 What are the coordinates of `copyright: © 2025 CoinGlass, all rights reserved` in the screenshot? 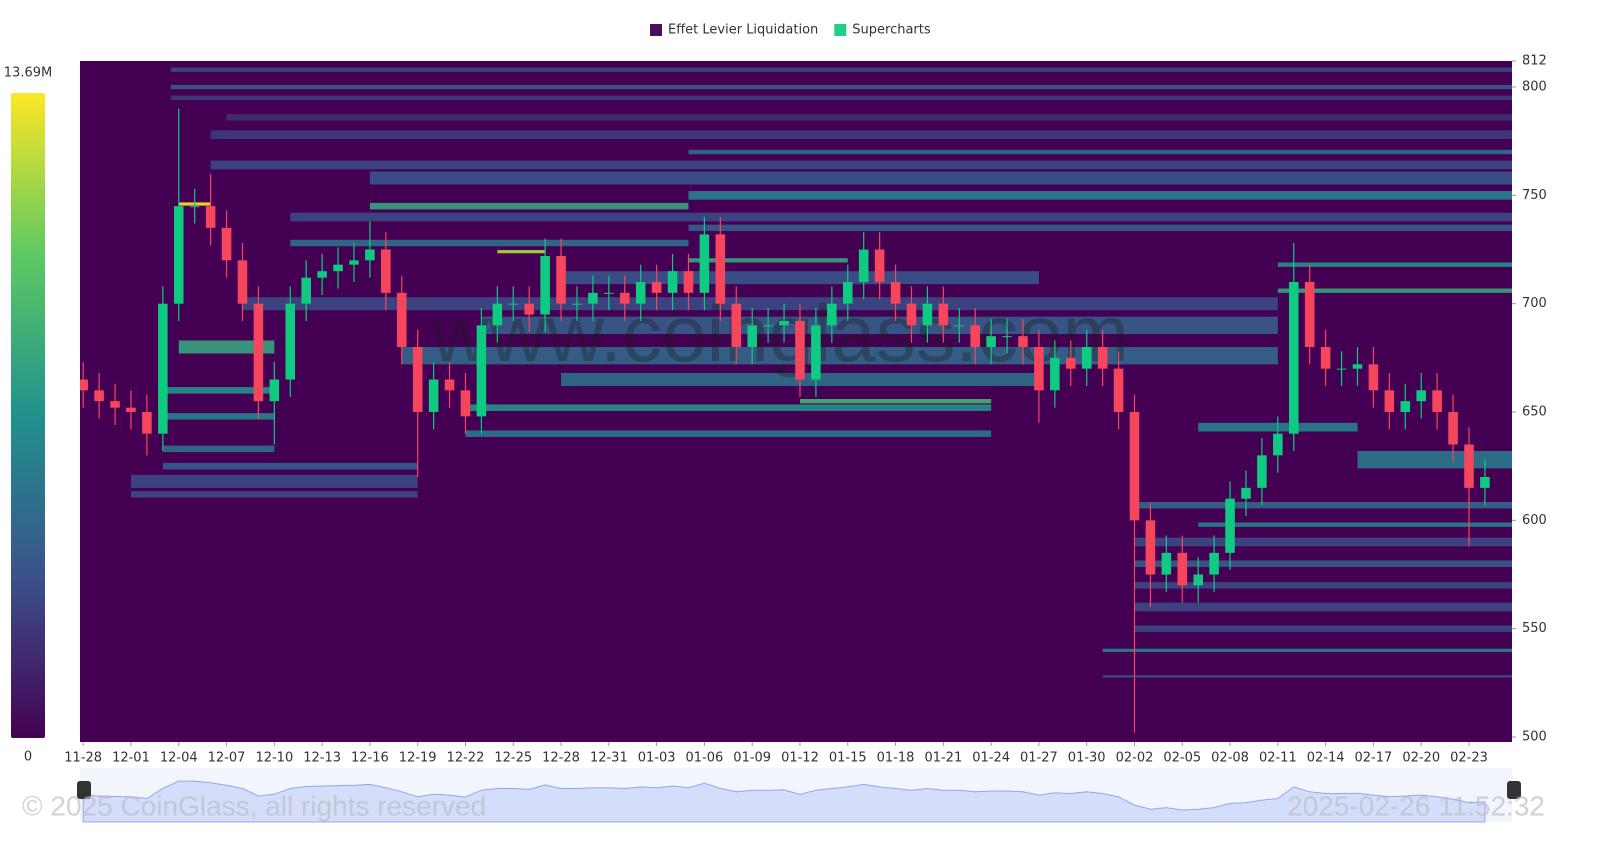 It's located at (254, 805).